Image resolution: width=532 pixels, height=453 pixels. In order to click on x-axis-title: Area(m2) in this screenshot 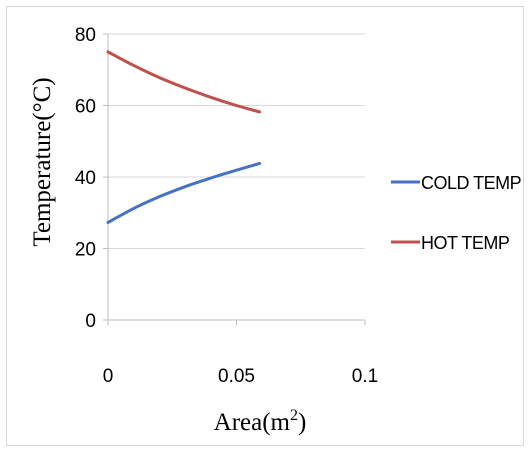, I will do `click(260, 421)`.